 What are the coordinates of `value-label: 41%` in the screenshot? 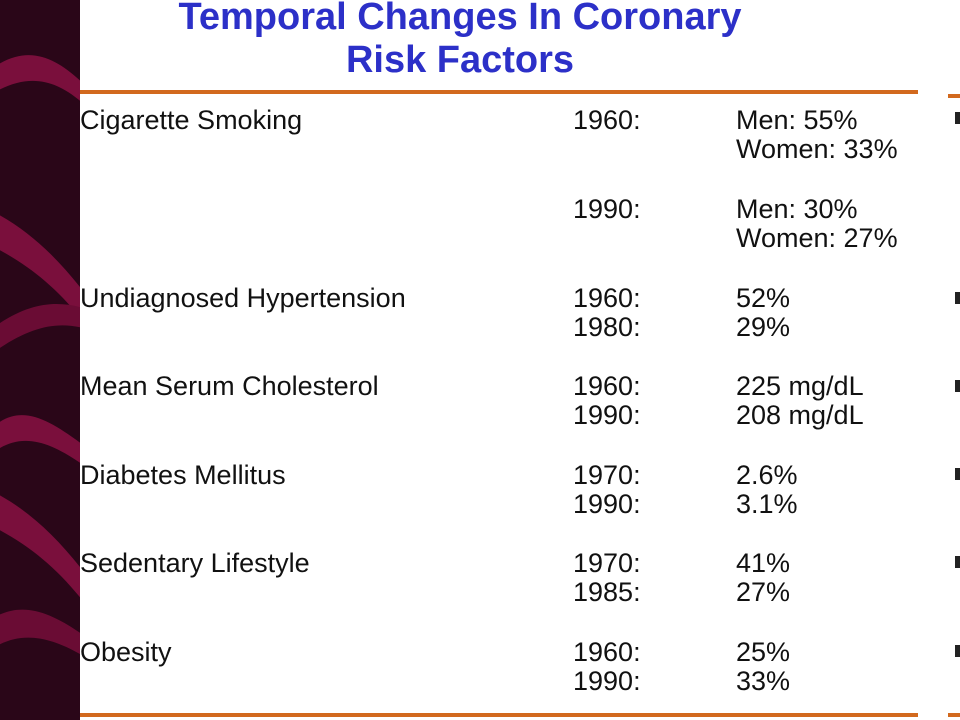 It's located at (763, 563).